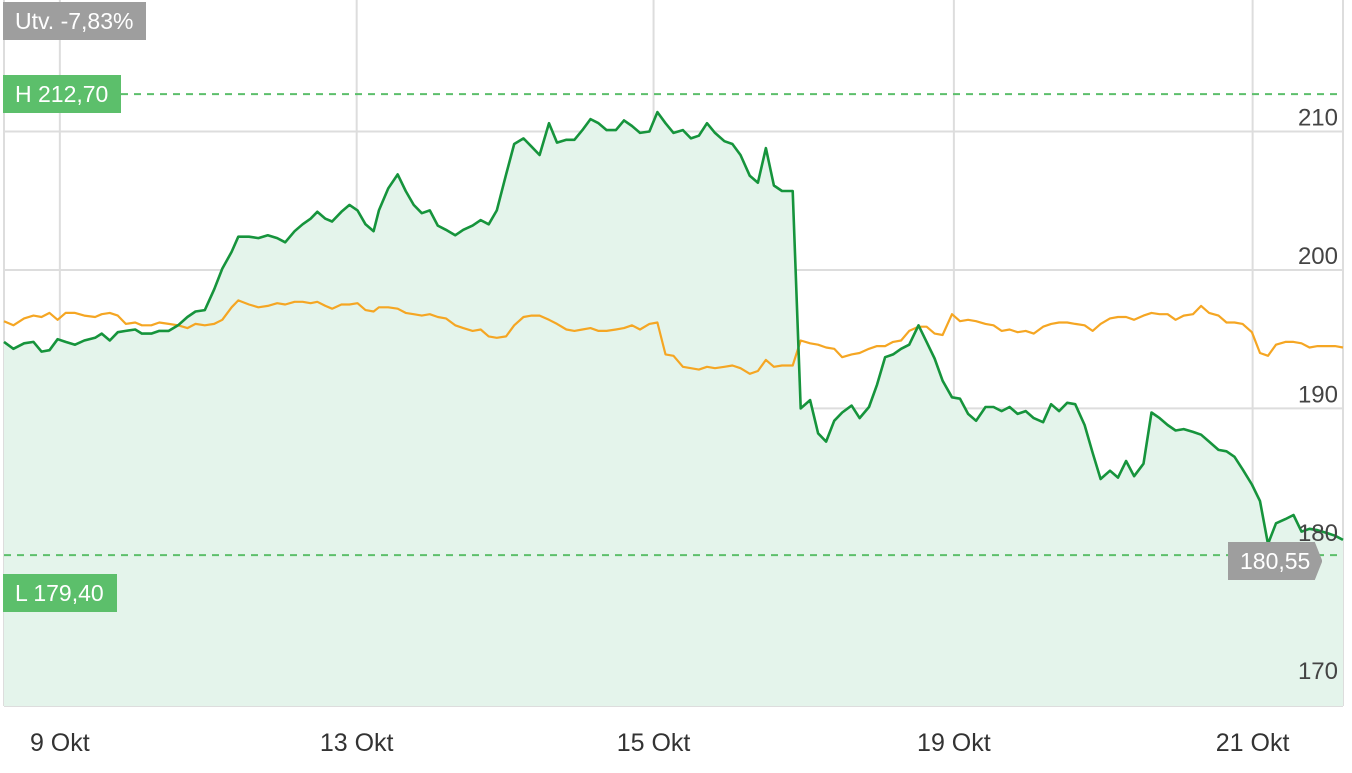  Describe the element at coordinates (673, 337) in the screenshot. I see `comparison-series-line` at that location.